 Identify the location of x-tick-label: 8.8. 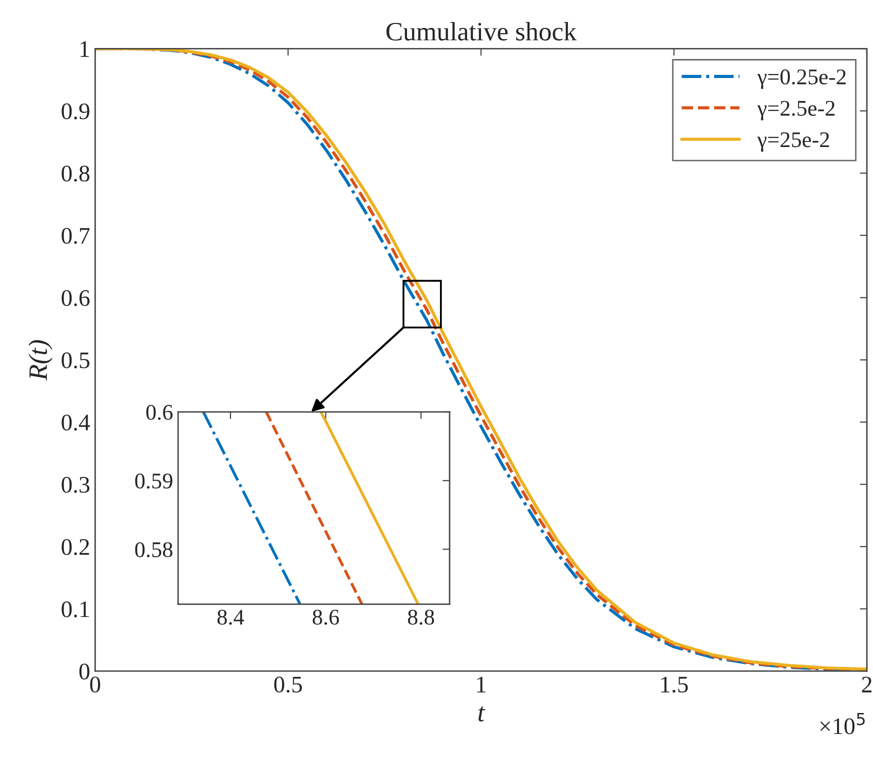
(421, 617).